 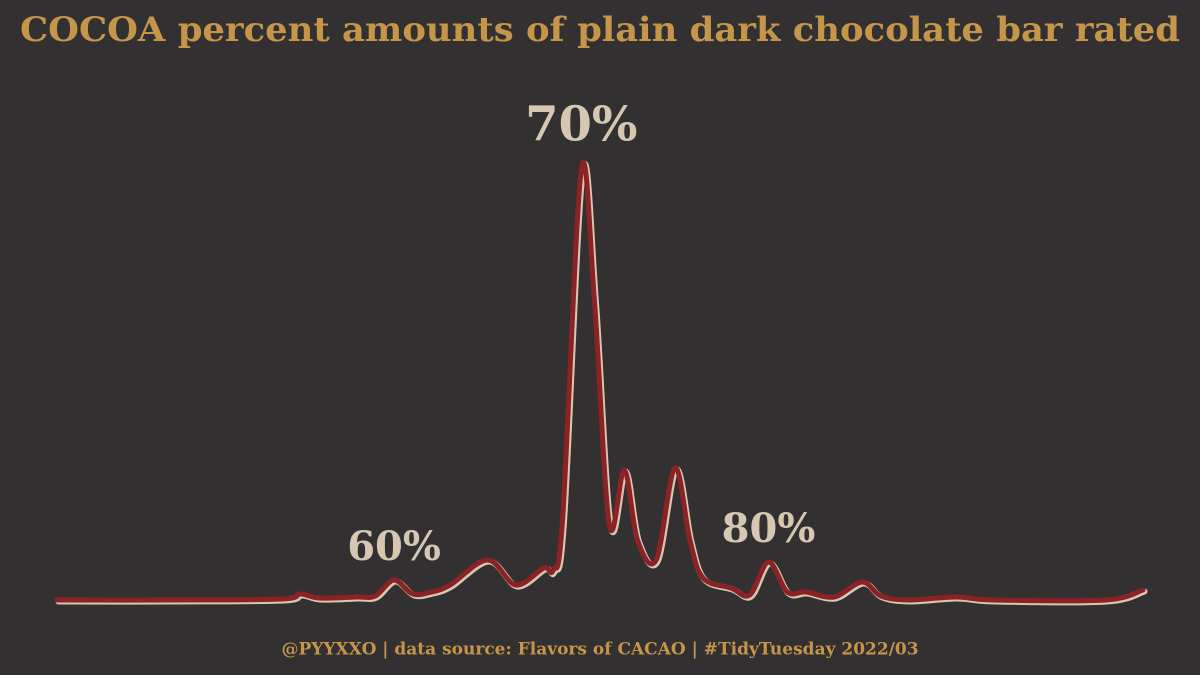 I want to click on annotation: 70%, so click(x=581, y=125).